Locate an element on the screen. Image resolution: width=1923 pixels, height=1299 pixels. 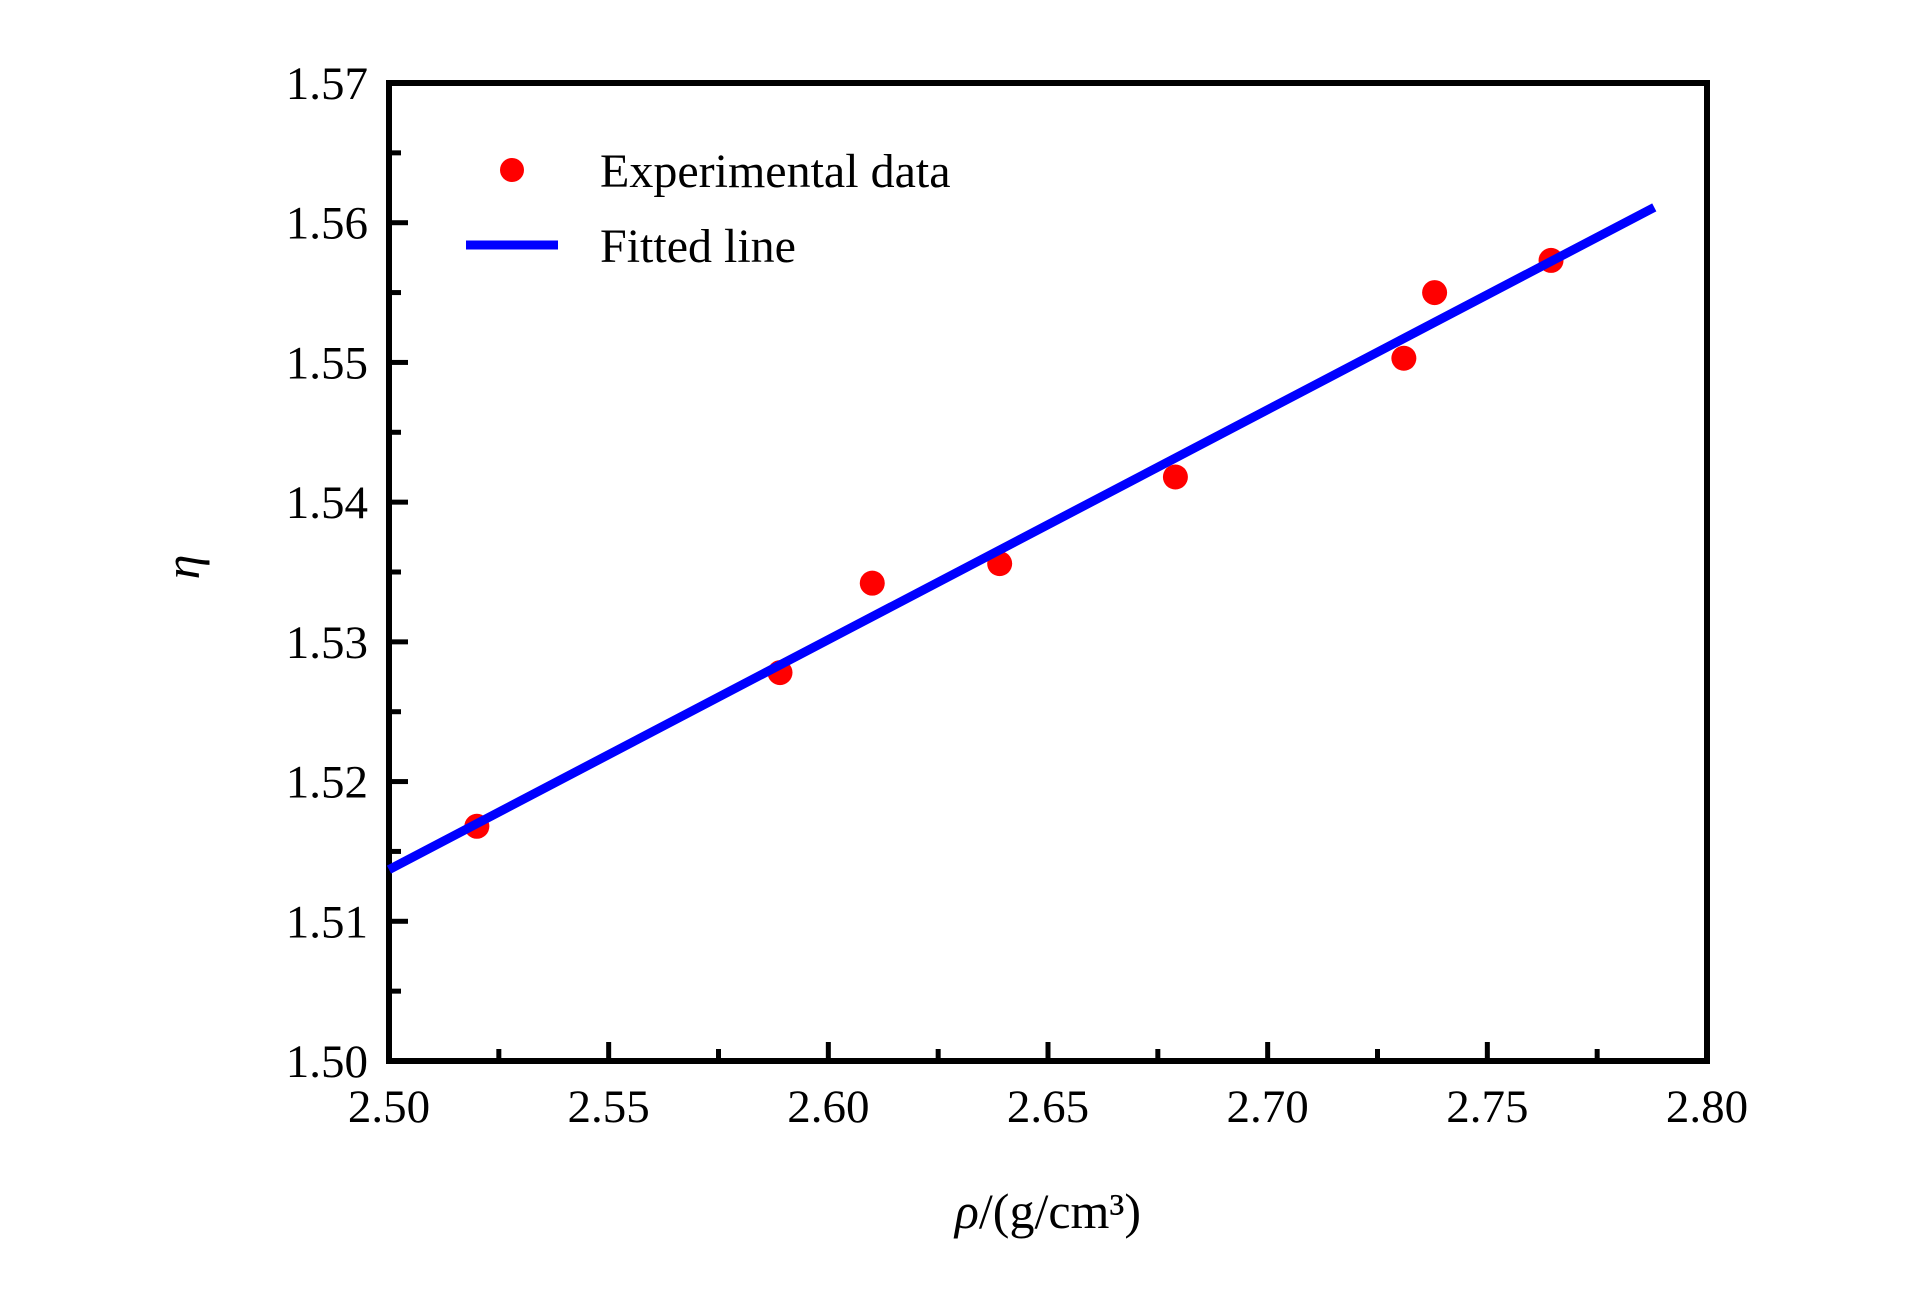
y-axis-tick-label: 1.51 is located at coordinates (327, 922).